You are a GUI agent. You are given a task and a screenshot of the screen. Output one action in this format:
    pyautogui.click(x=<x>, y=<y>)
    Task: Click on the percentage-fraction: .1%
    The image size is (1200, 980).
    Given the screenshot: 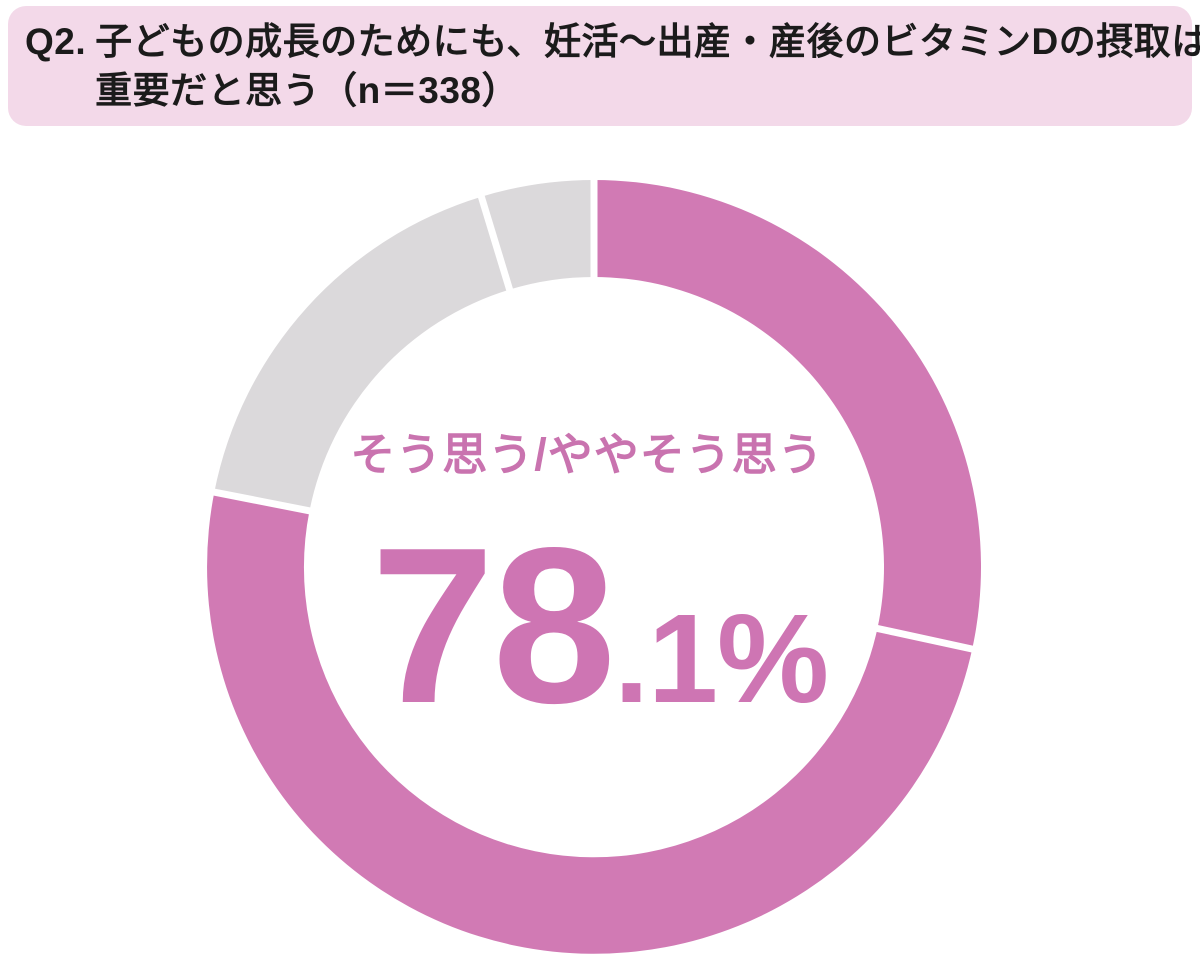 What is the action you would take?
    pyautogui.click(x=721, y=658)
    